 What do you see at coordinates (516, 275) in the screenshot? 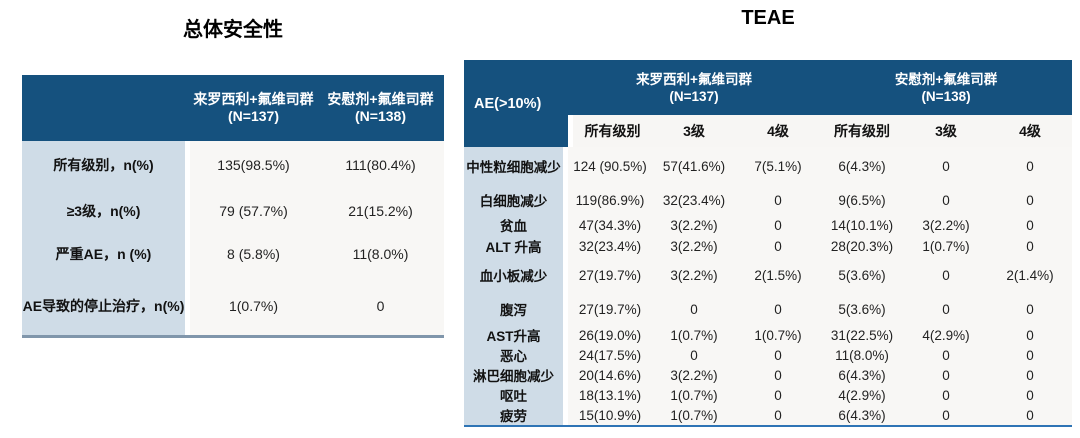
I see `row-label: 血小板减少` at bounding box center [516, 275].